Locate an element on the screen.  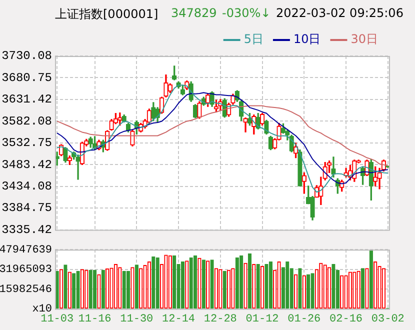
x-tick-label: 01-26 is located at coordinates (304, 319).